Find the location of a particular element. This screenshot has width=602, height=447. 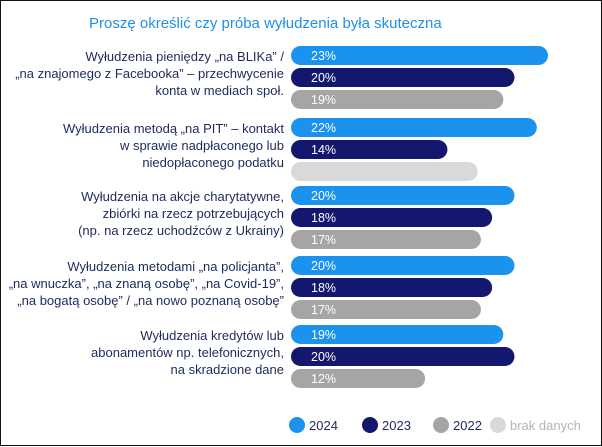

category-label-line: na skradzione dane is located at coordinates (227, 369).